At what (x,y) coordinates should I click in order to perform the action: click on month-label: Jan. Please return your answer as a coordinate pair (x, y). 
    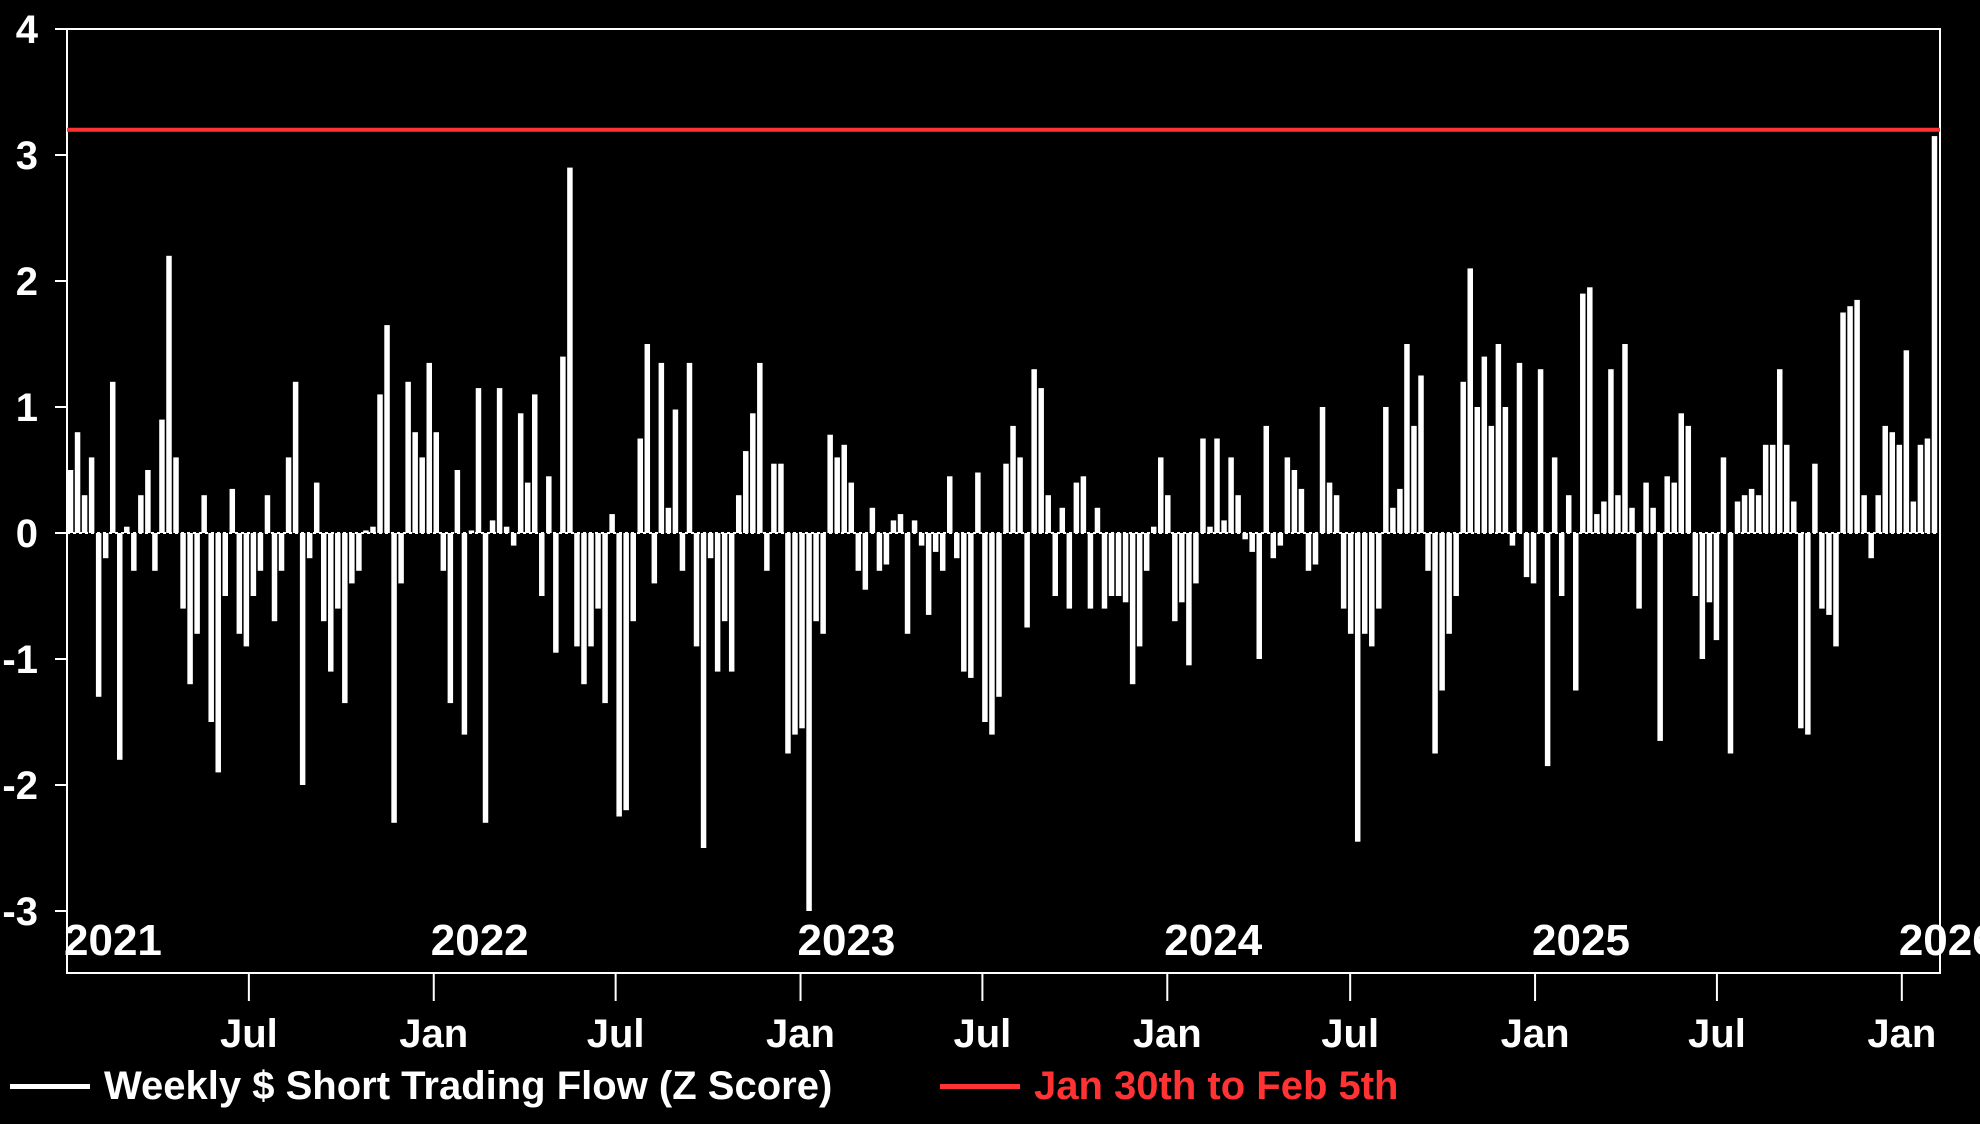
    Looking at the image, I should click on (800, 1034).